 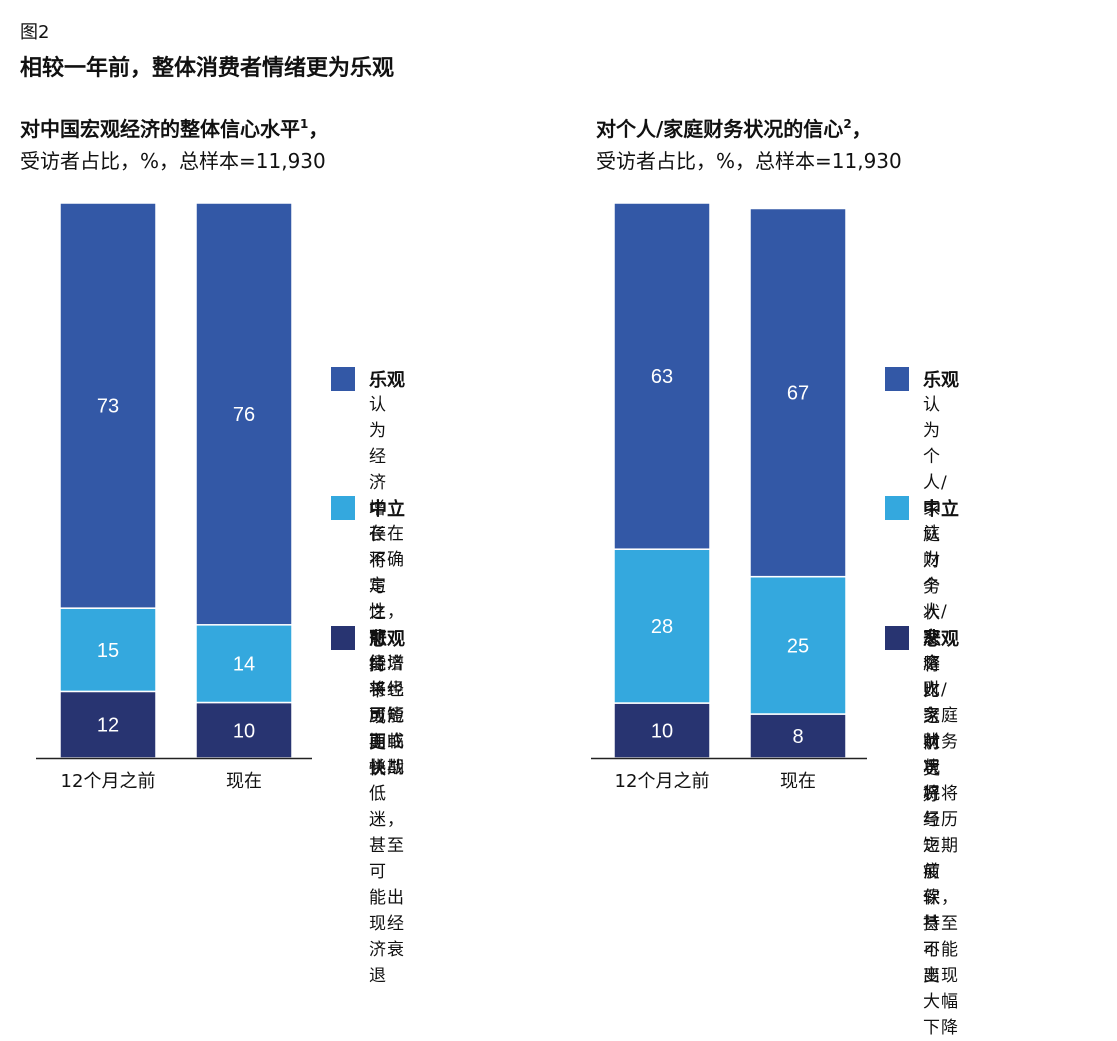 What do you see at coordinates (160, 129) in the screenshot?
I see `chart-1-title: 对中国宏观经济的整体信心水平` at bounding box center [160, 129].